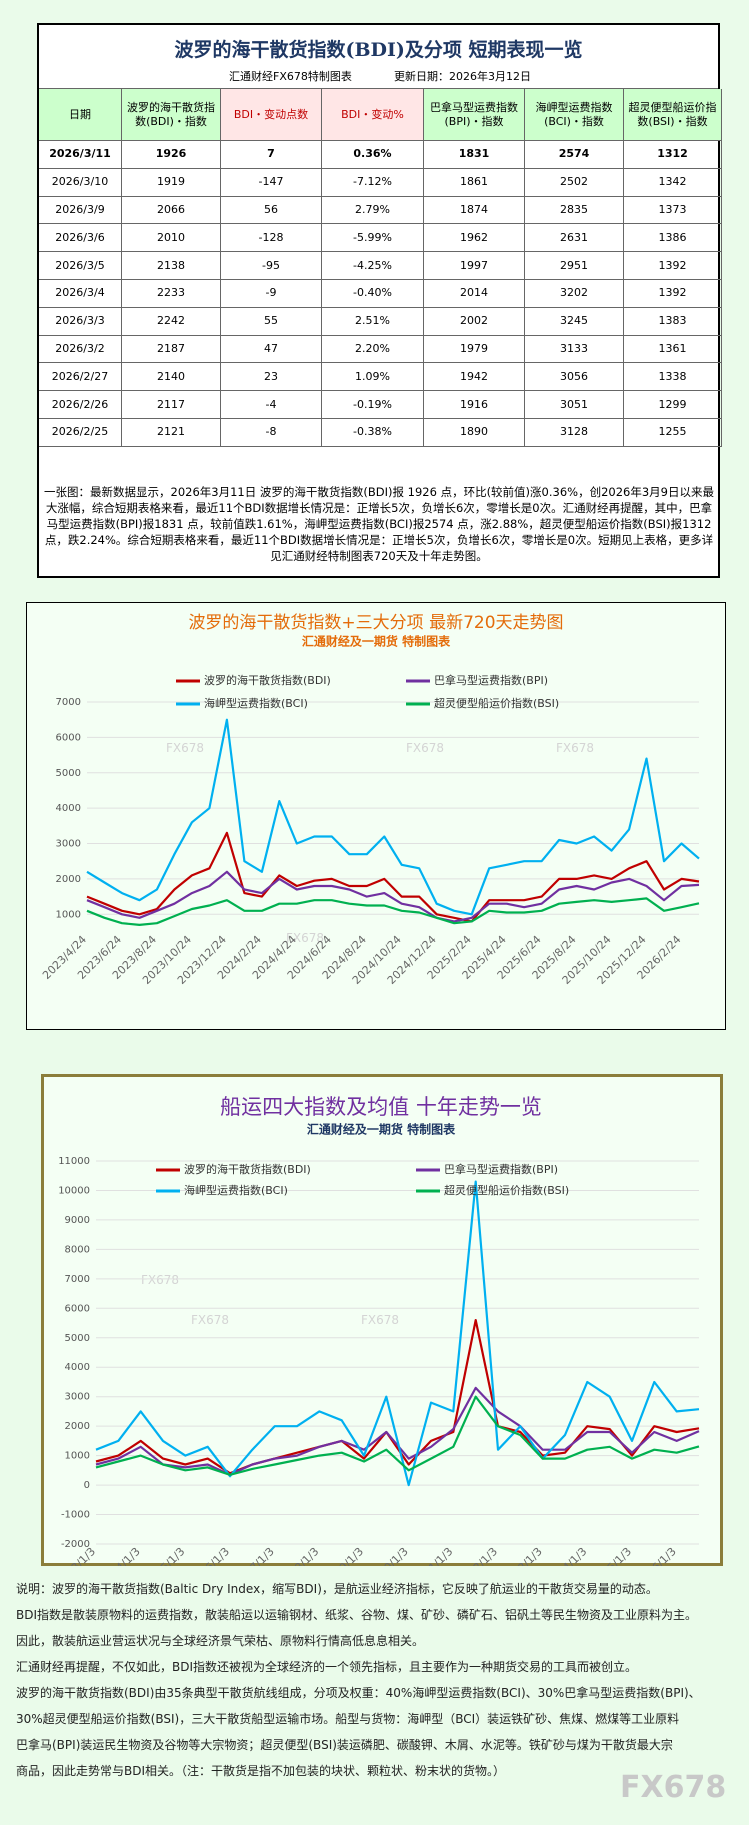 The image size is (749, 1825). Describe the element at coordinates (271, 377) in the screenshot. I see `table-cell: 23` at that location.